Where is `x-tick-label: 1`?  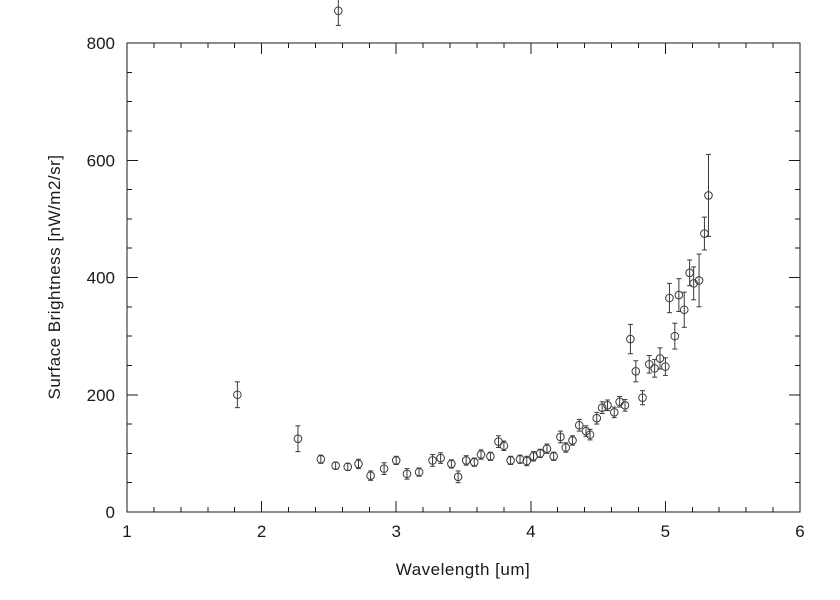
x-tick-label: 1 is located at coordinates (126, 531).